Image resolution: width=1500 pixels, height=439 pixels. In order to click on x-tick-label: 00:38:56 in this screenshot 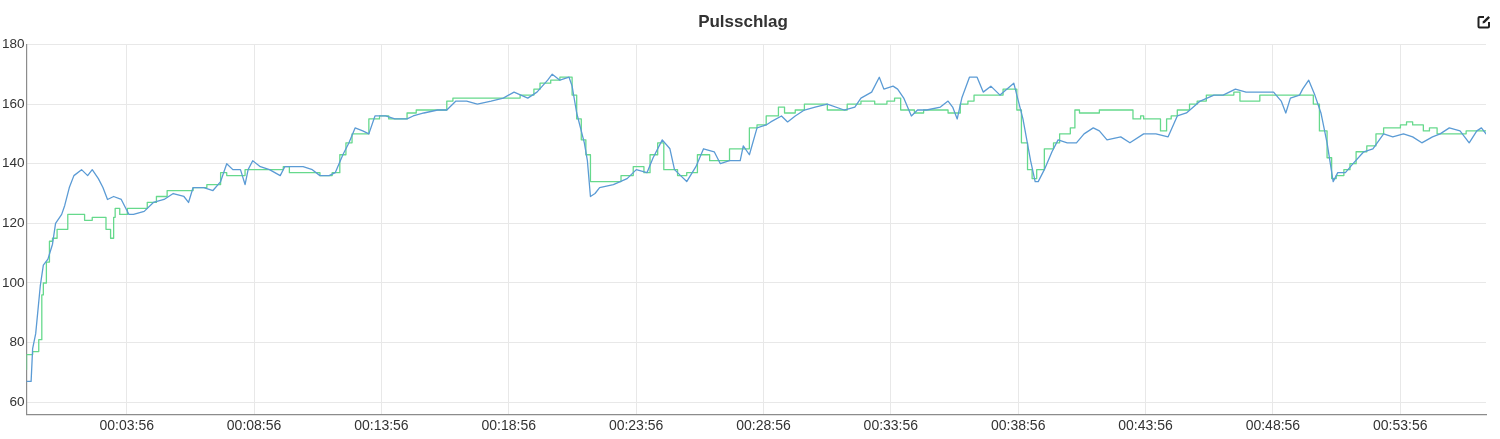, I will do `click(1018, 425)`.